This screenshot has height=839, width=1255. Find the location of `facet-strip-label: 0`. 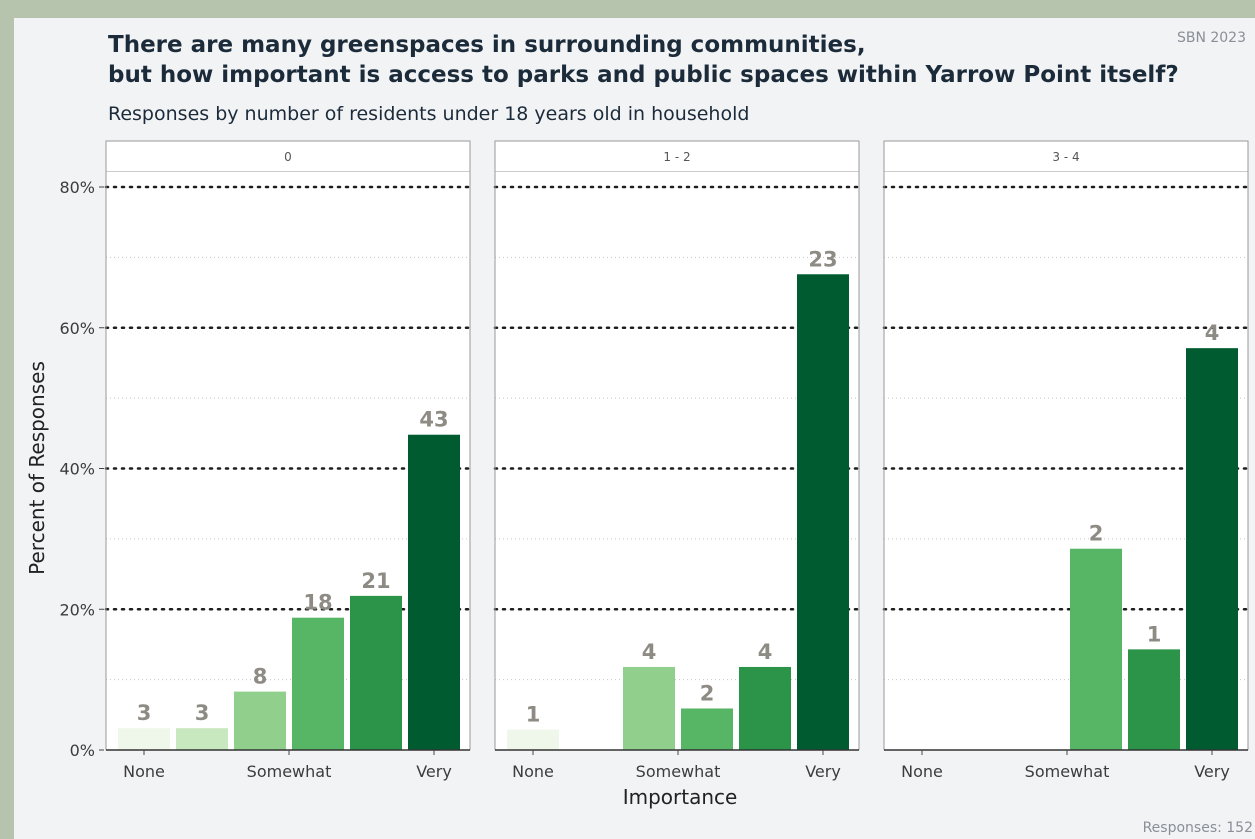

facet-strip-label: 0 is located at coordinates (288, 157).